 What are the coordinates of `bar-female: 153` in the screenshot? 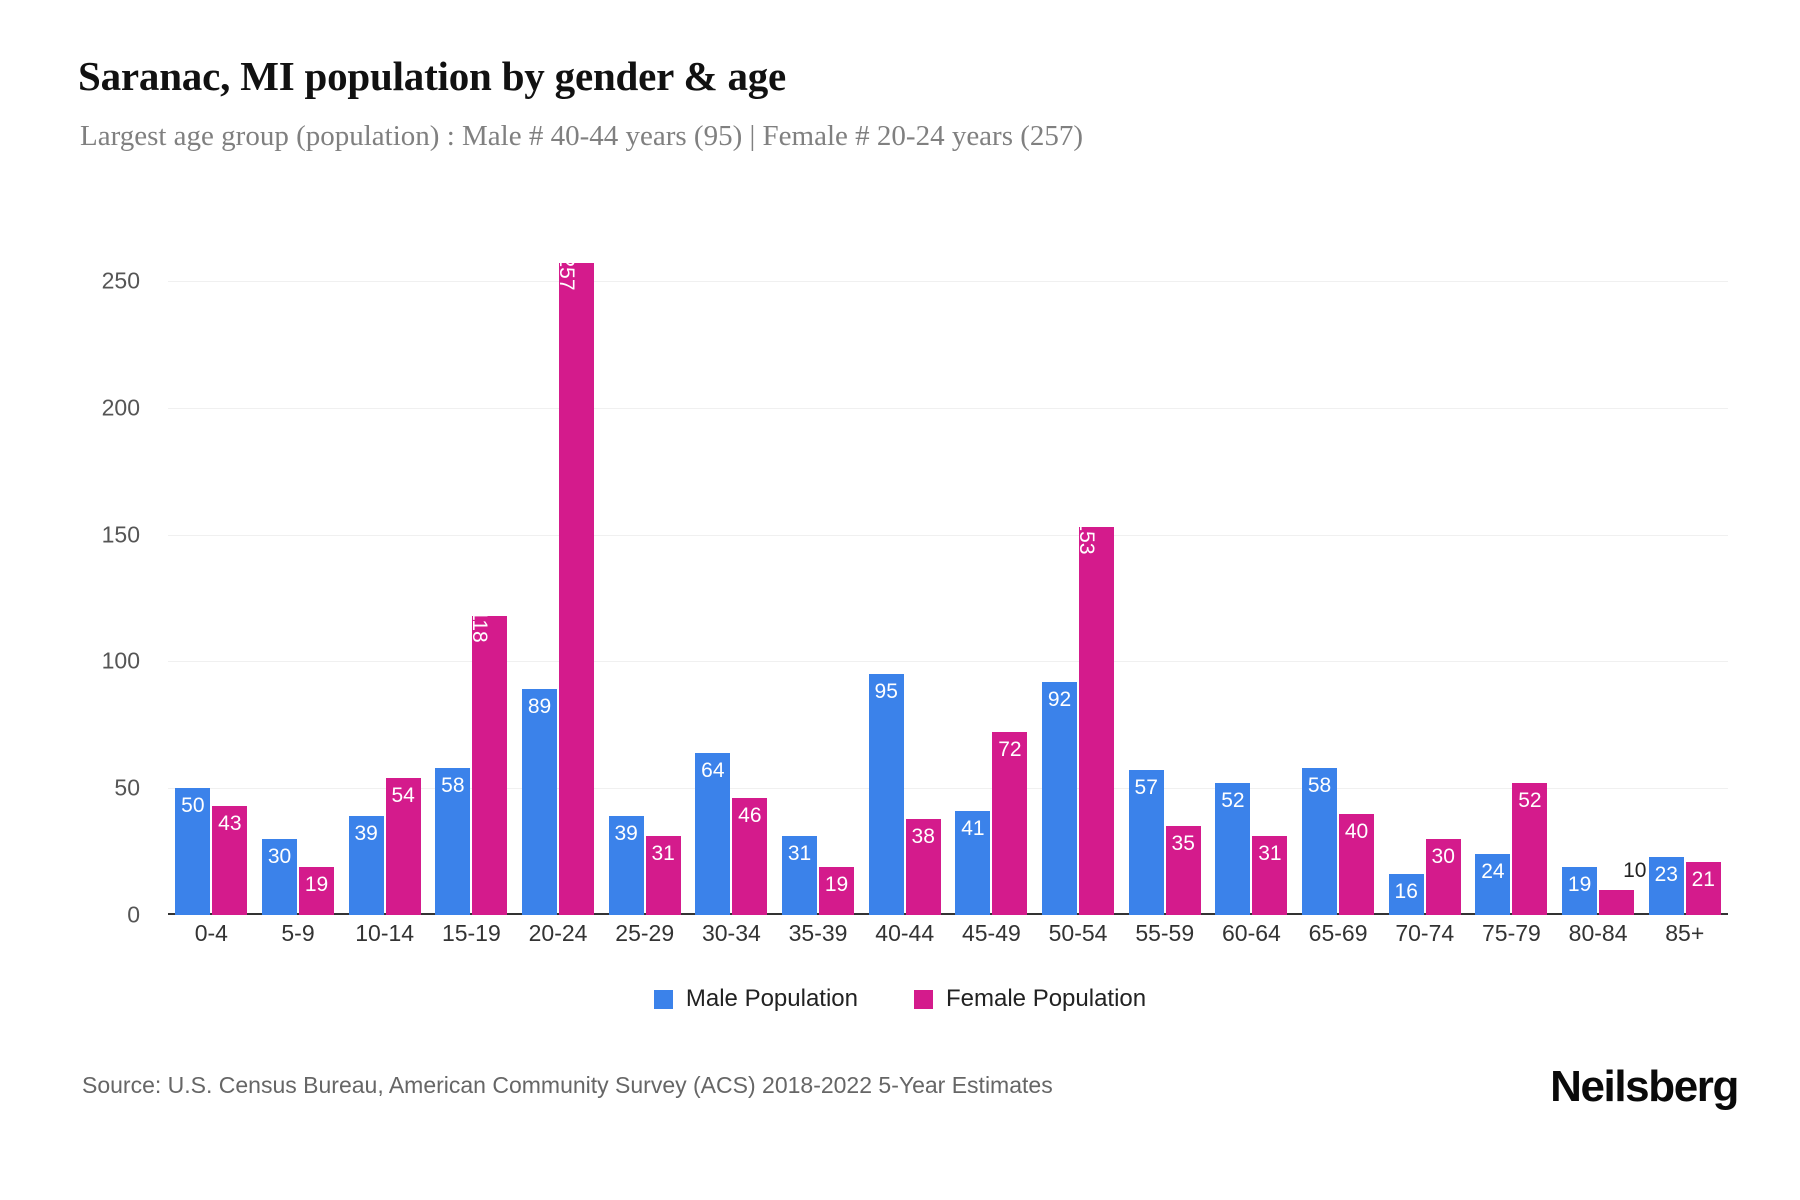 It's located at (1095, 717).